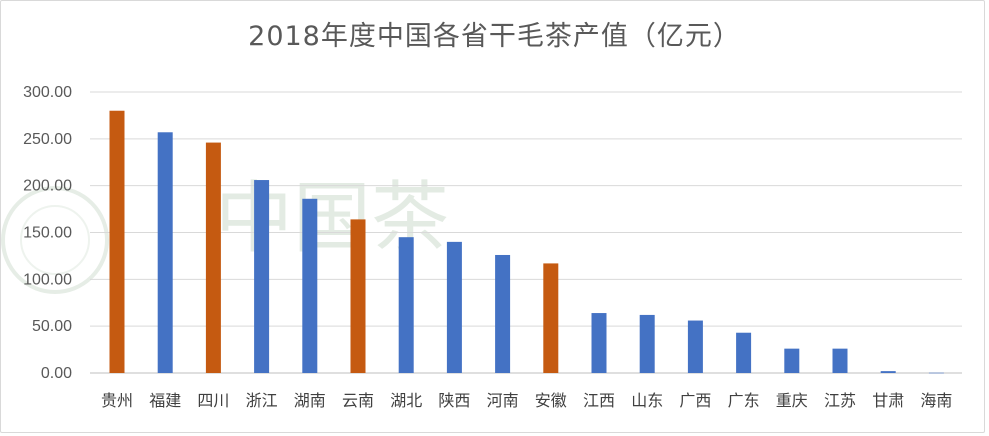 This screenshot has height=436, width=989. I want to click on x-tick-label: 甘肃, so click(888, 400).